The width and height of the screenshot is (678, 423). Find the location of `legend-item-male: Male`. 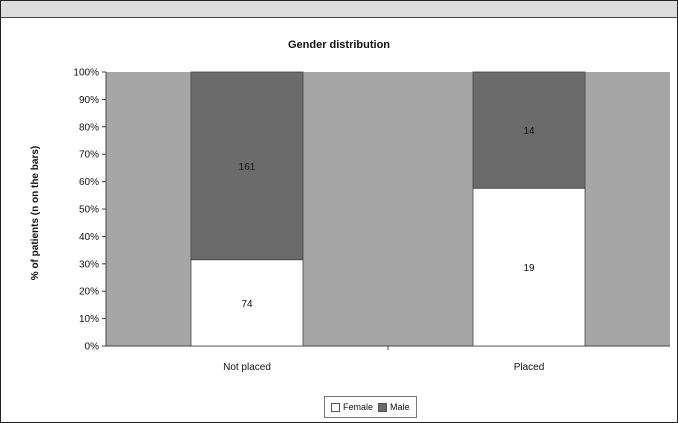

legend-item-male: Male is located at coordinates (394, 407).